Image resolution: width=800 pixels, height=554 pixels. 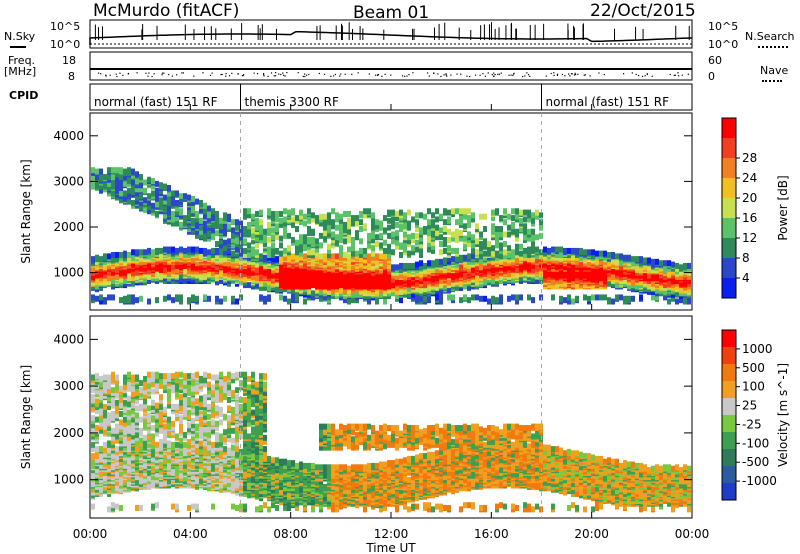 I want to click on nsky-label: N.Sky, so click(x=20, y=36).